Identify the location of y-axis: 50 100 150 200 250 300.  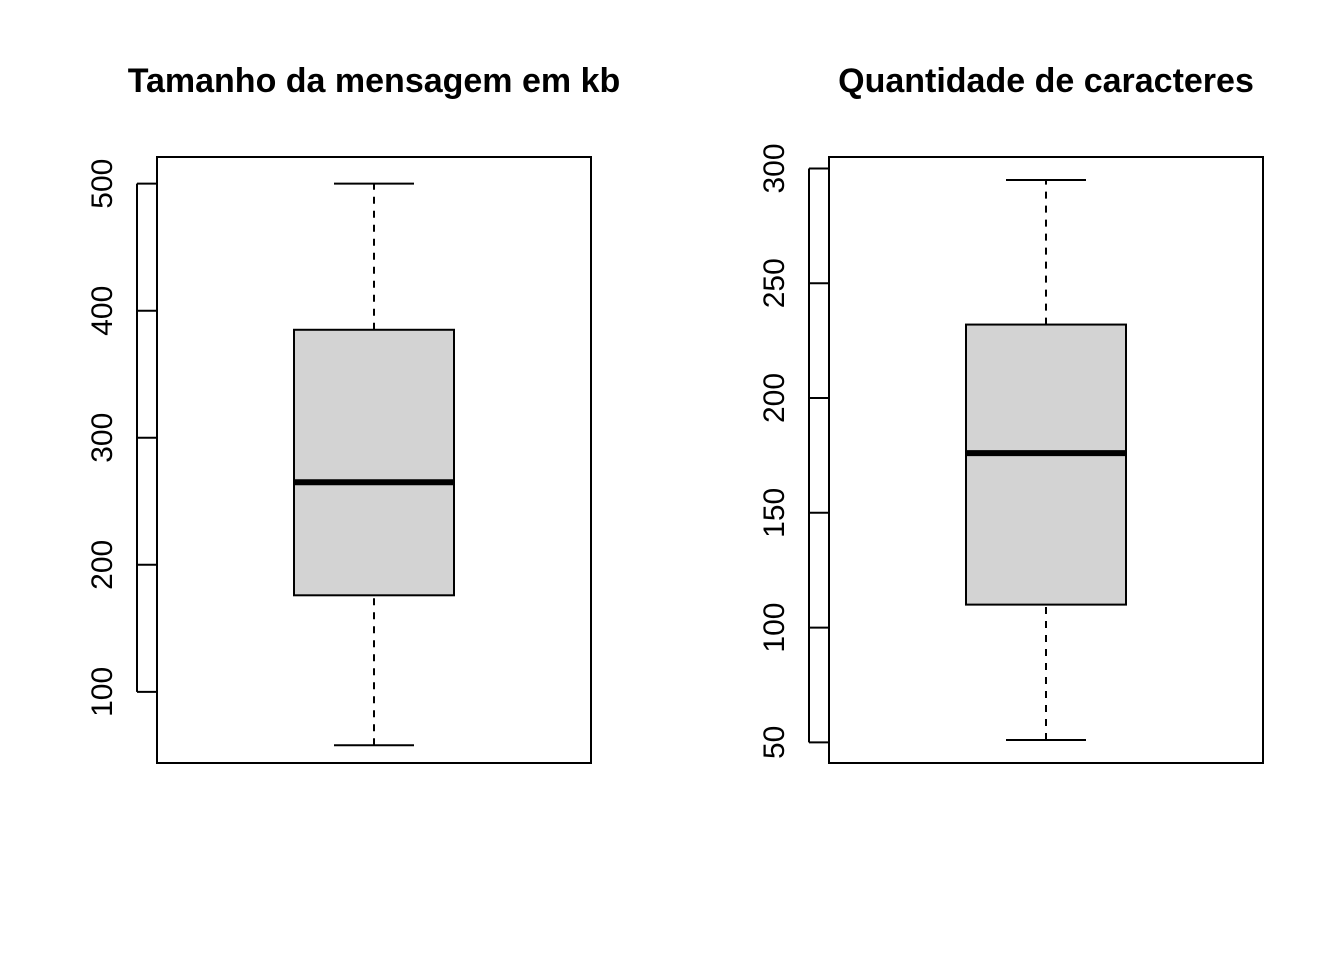
(793, 451).